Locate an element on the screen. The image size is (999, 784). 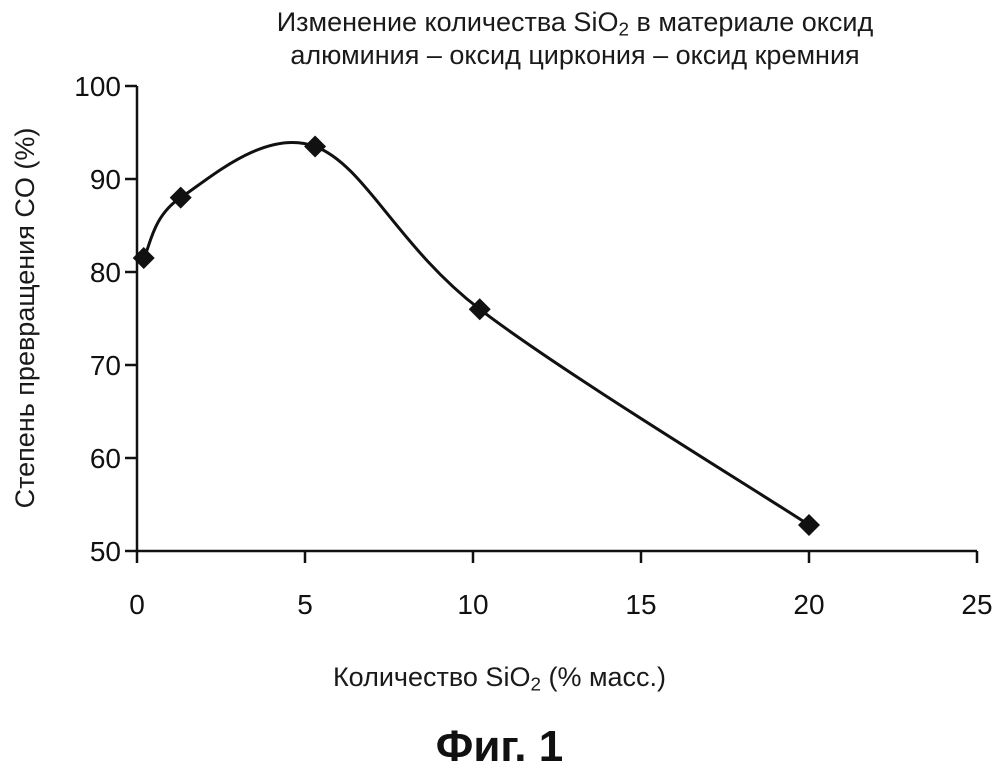
x-tick-label: 5 is located at coordinates (305, 604).